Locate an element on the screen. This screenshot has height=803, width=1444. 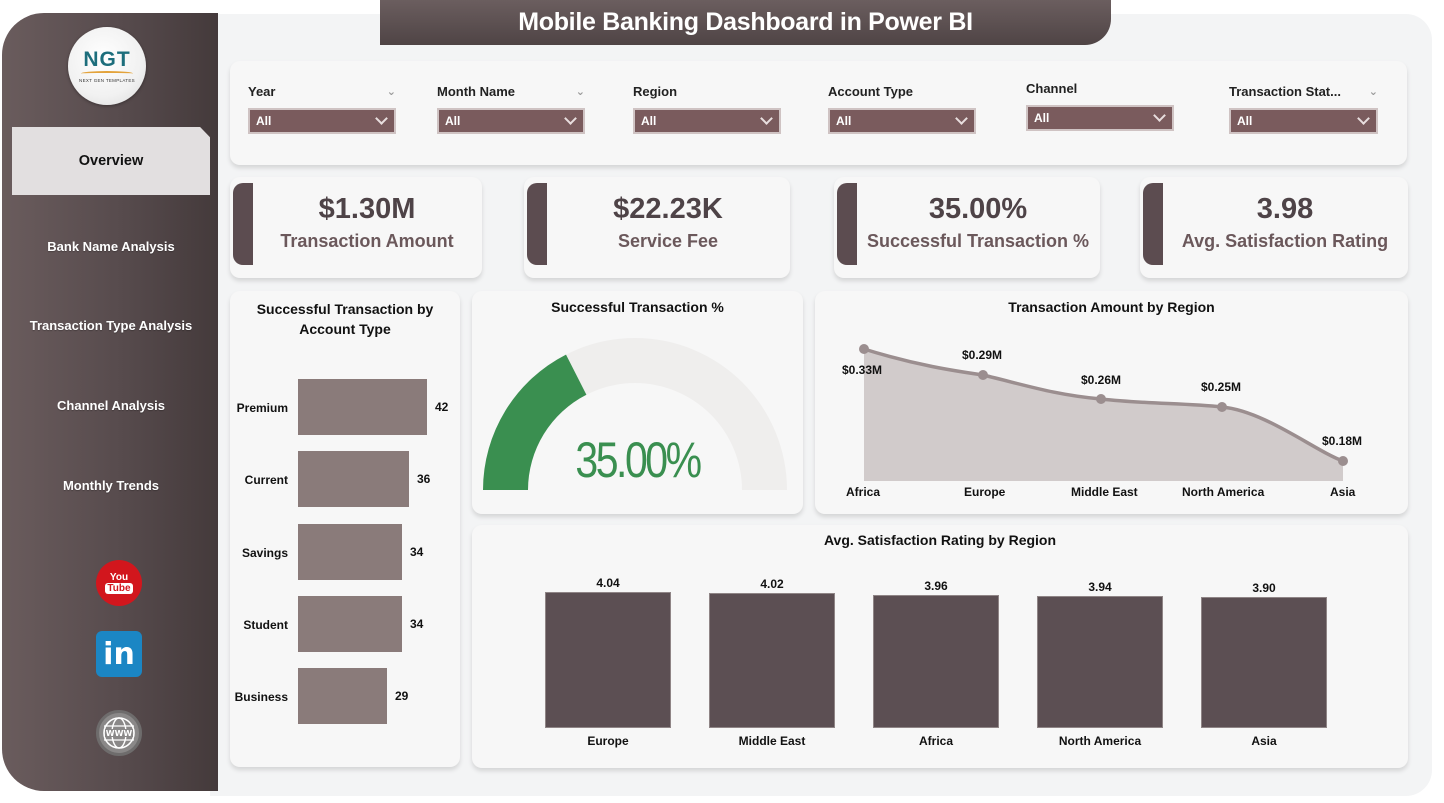
sidebar-item-overview: Overview is located at coordinates (111, 161).